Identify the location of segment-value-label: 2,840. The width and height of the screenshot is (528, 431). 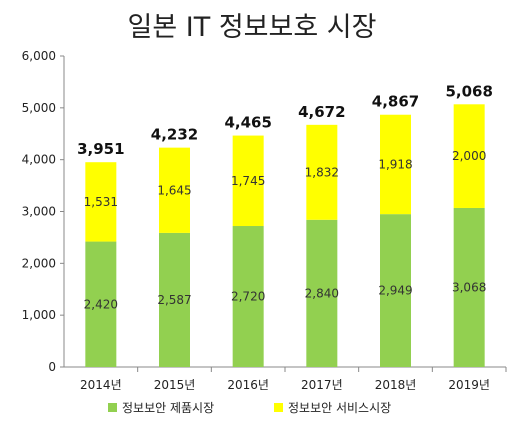
(322, 293).